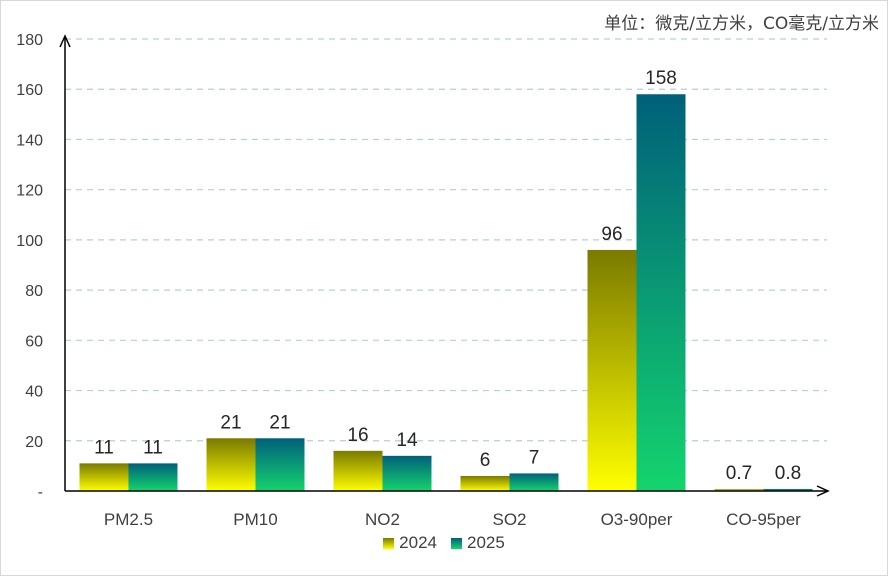  I want to click on x-category-label: PM2.5, so click(128, 519).